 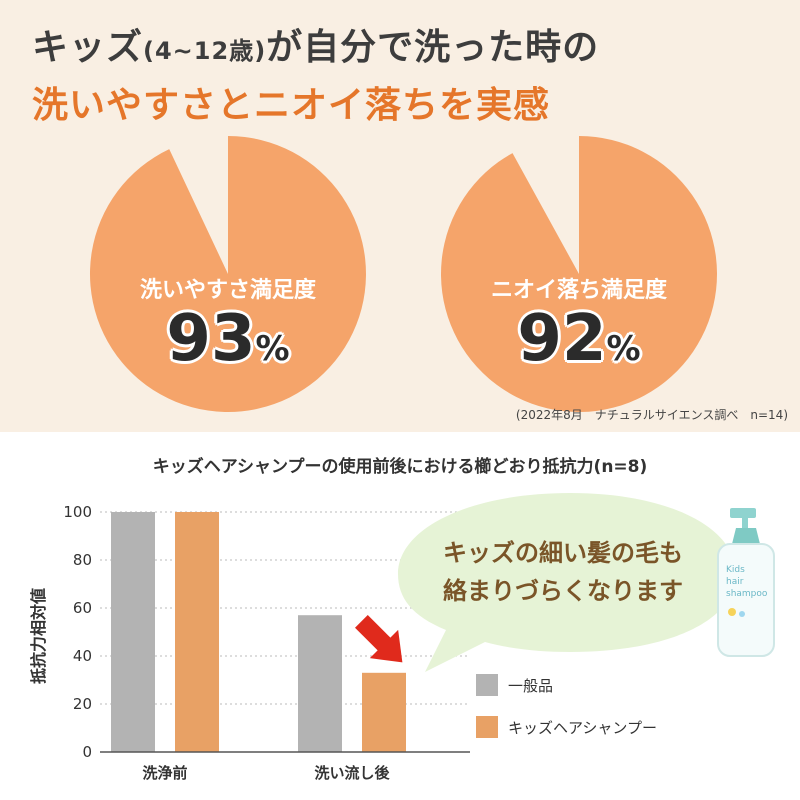 I want to click on shampoo-bottle-icon: Kids hair shampoo, so click(x=746, y=582).